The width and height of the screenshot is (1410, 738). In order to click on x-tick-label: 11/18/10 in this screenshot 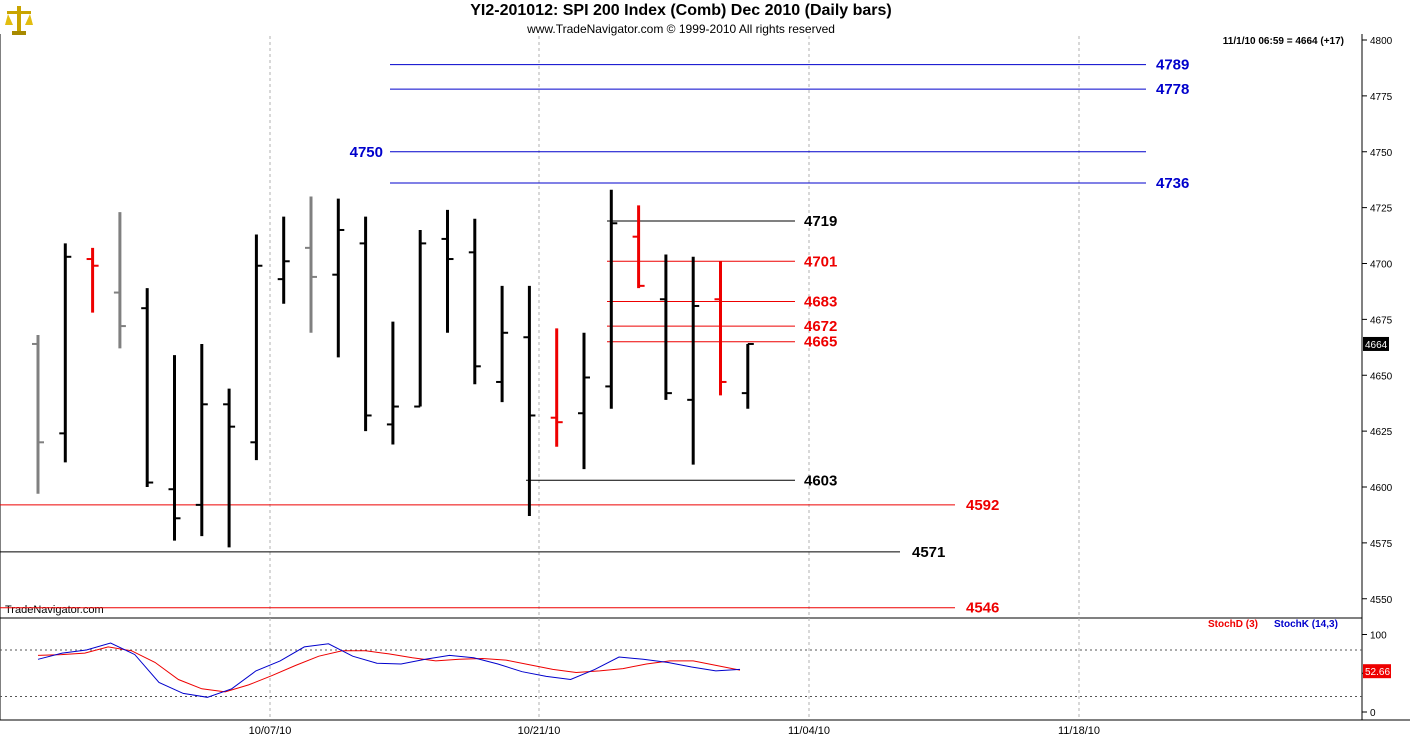, I will do `click(1079, 731)`.